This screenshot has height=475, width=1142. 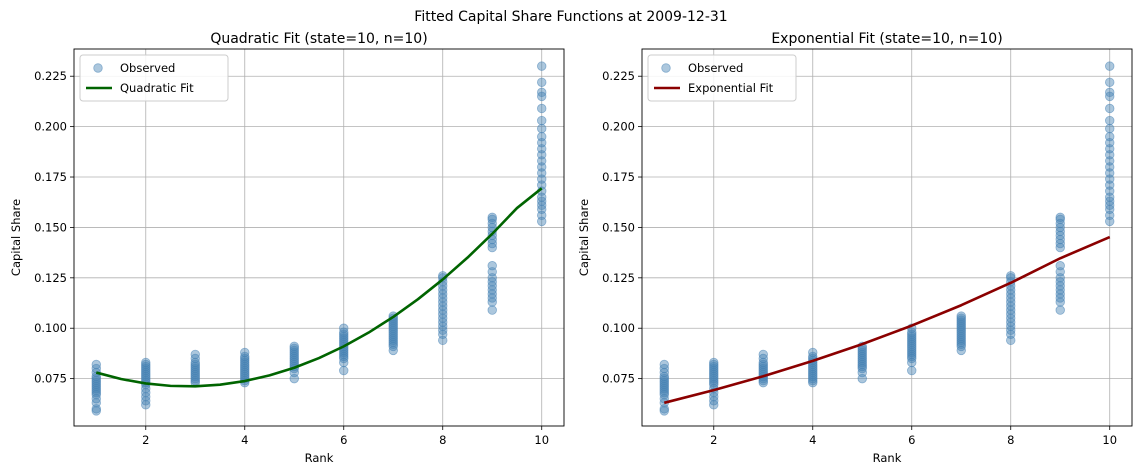 I want to click on legend-label-fit: Quadratic Fit, so click(x=157, y=88).